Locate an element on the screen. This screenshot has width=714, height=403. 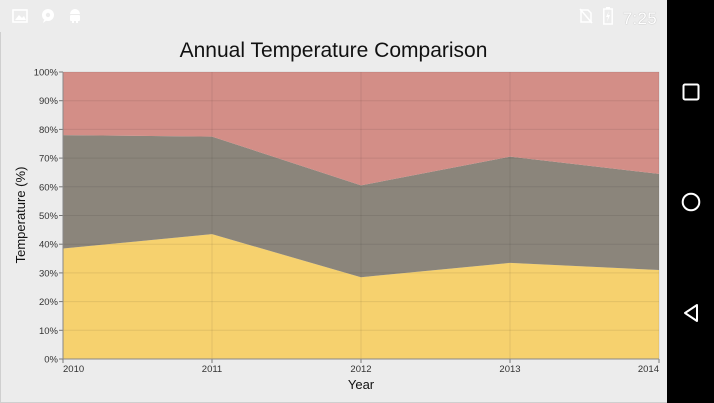
status-clock: 7:25 is located at coordinates (639, 18).